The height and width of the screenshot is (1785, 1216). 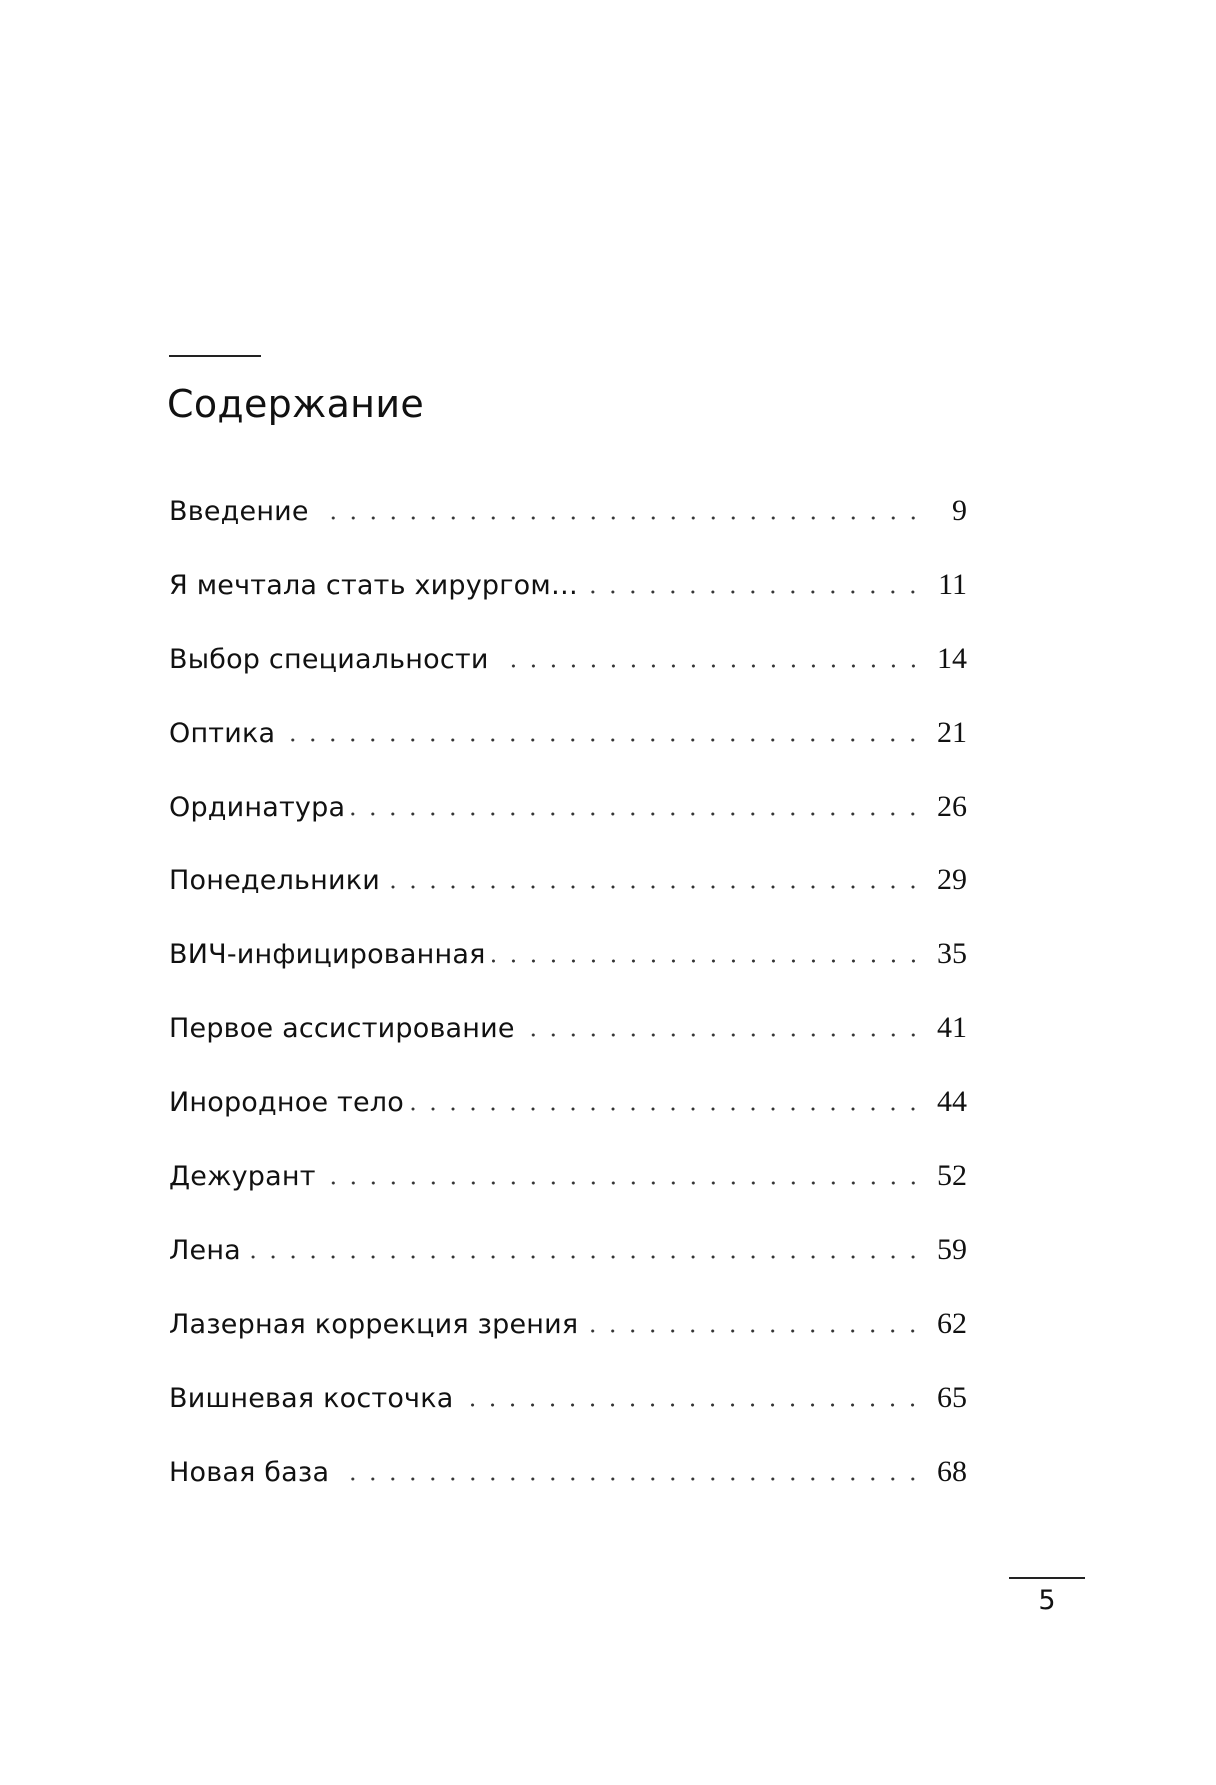 I want to click on toc-entry-title: Ординатура, so click(x=257, y=807).